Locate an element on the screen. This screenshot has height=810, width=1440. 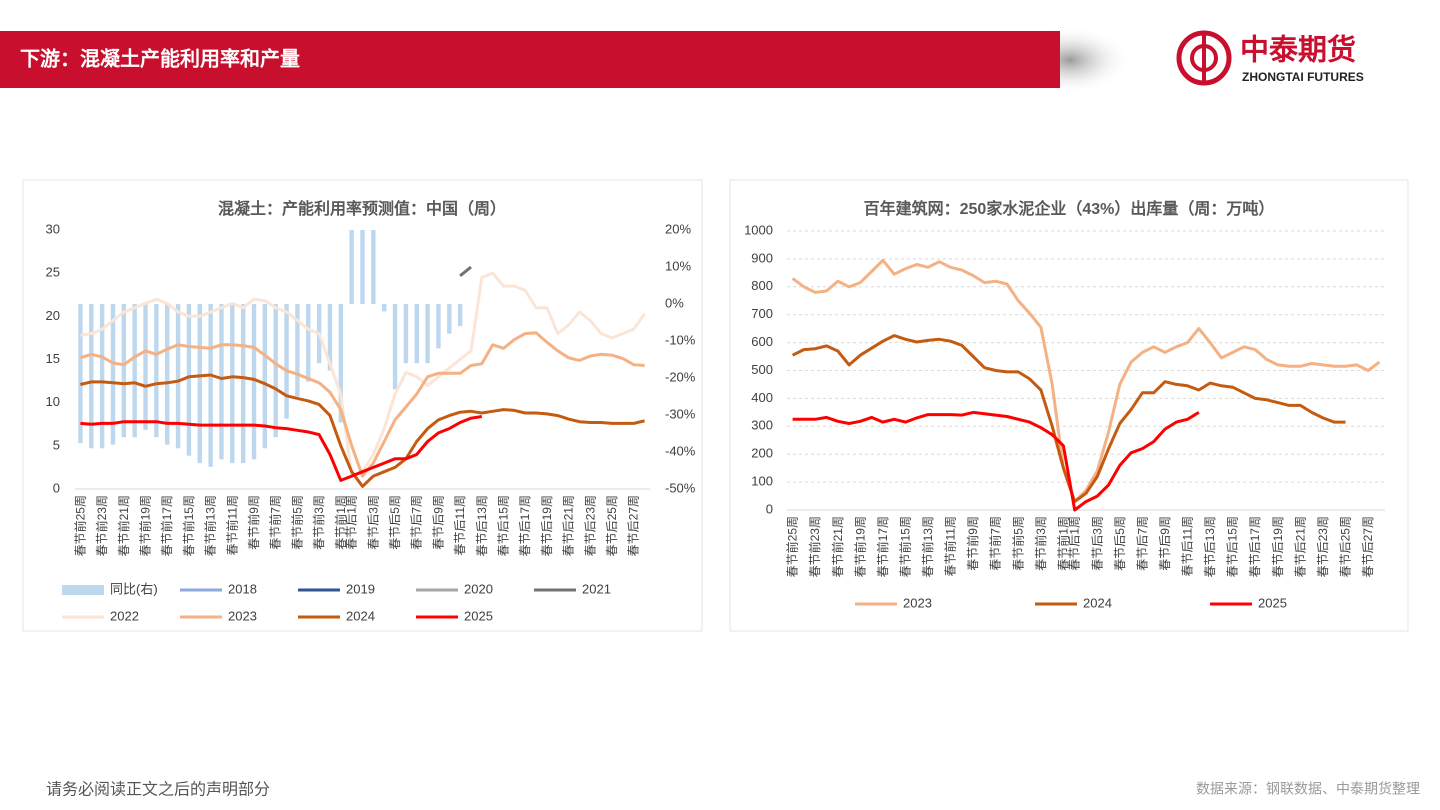
x-tick-label: 春节后25周 is located at coordinates (1346, 546).